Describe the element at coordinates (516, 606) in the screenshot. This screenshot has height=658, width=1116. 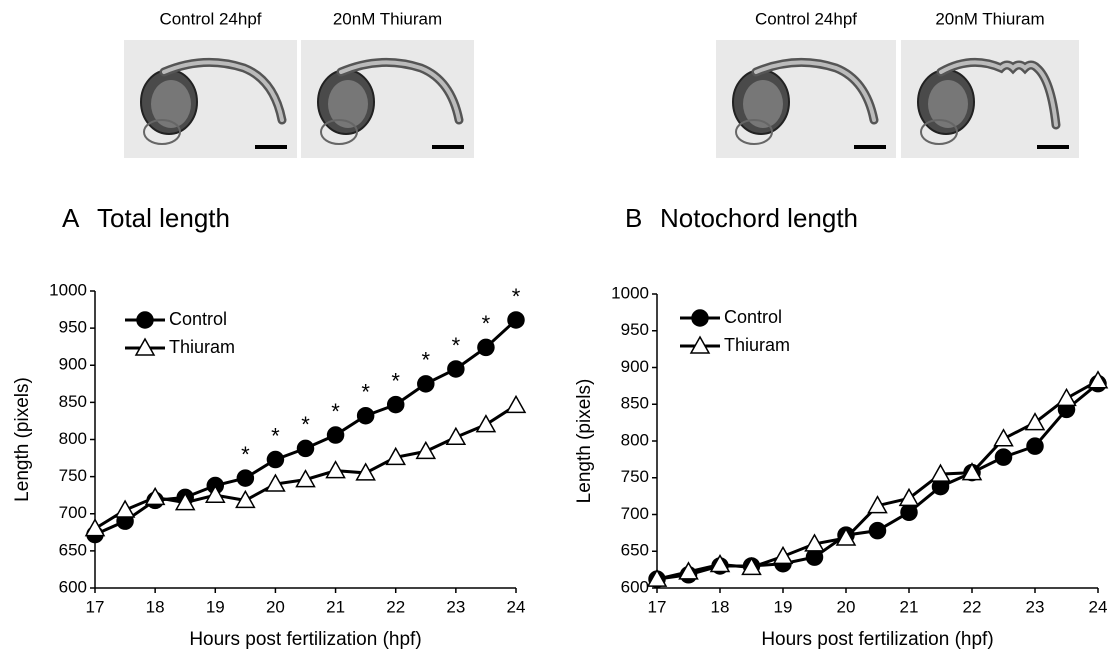
I see `x-tick-label: 24` at that location.